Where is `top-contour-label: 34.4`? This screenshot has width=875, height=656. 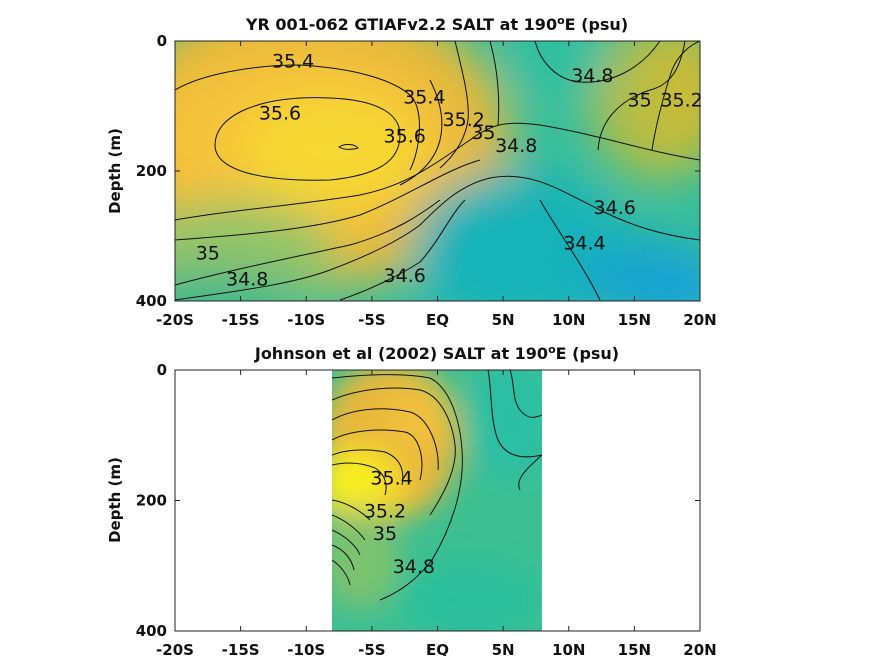
top-contour-label: 34.4 is located at coordinates (584, 244).